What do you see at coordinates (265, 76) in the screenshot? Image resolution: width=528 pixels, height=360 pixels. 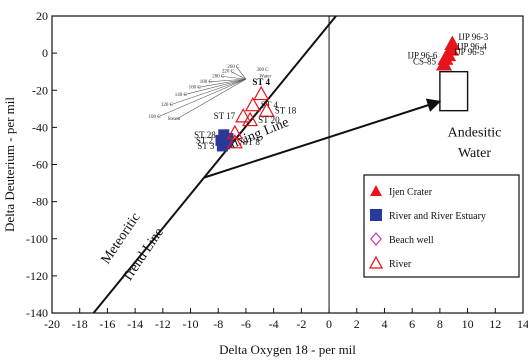 I see `steam-label: Water` at bounding box center [265, 76].